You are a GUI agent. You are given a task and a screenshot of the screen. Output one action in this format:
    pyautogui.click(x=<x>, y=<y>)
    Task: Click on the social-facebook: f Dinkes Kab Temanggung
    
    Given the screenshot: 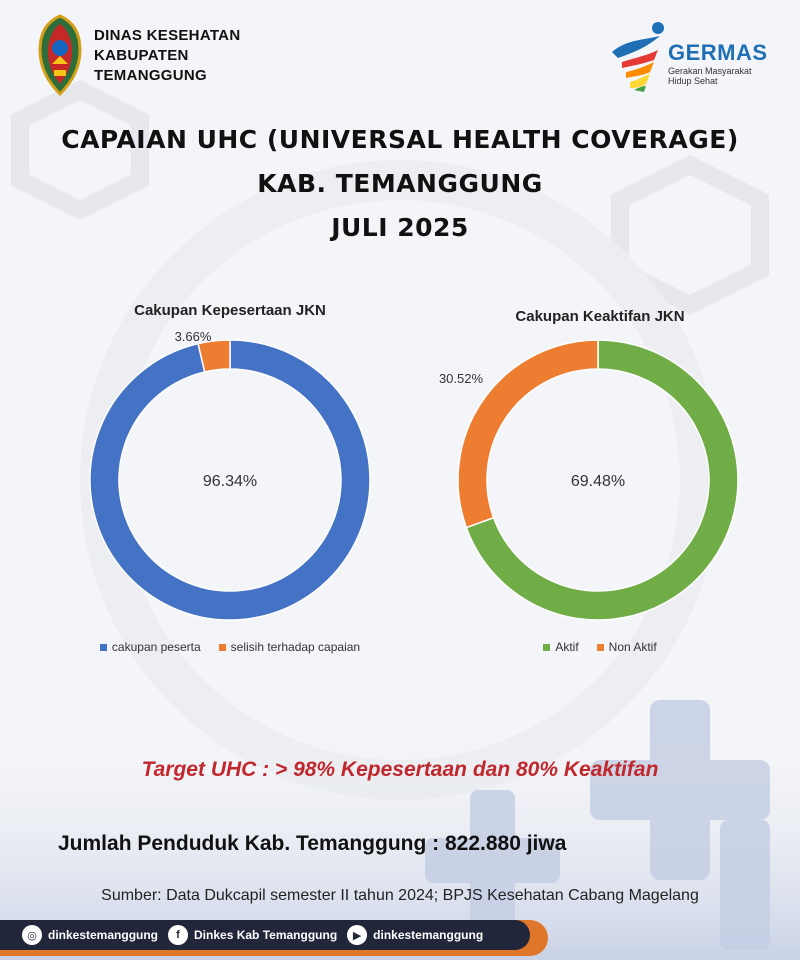 What is the action you would take?
    pyautogui.click(x=252, y=935)
    